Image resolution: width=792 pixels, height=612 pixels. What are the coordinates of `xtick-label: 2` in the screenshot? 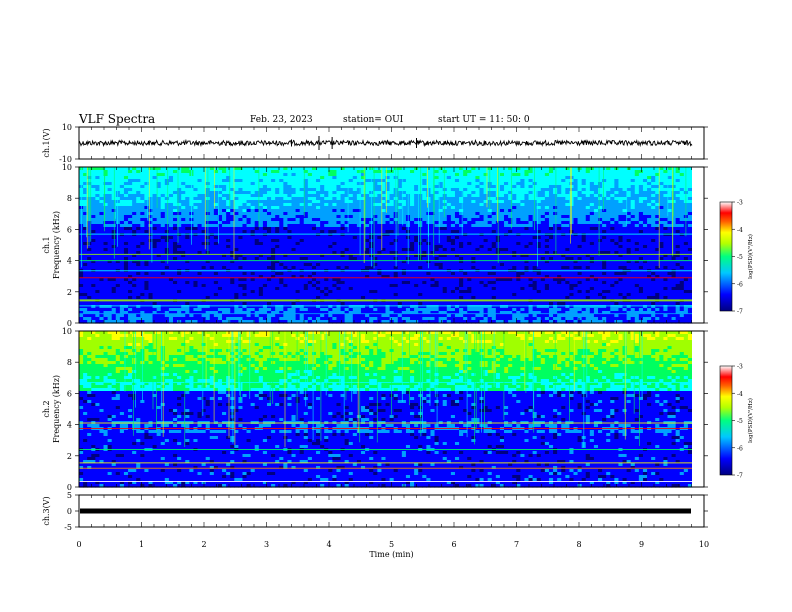 It's located at (203, 544).